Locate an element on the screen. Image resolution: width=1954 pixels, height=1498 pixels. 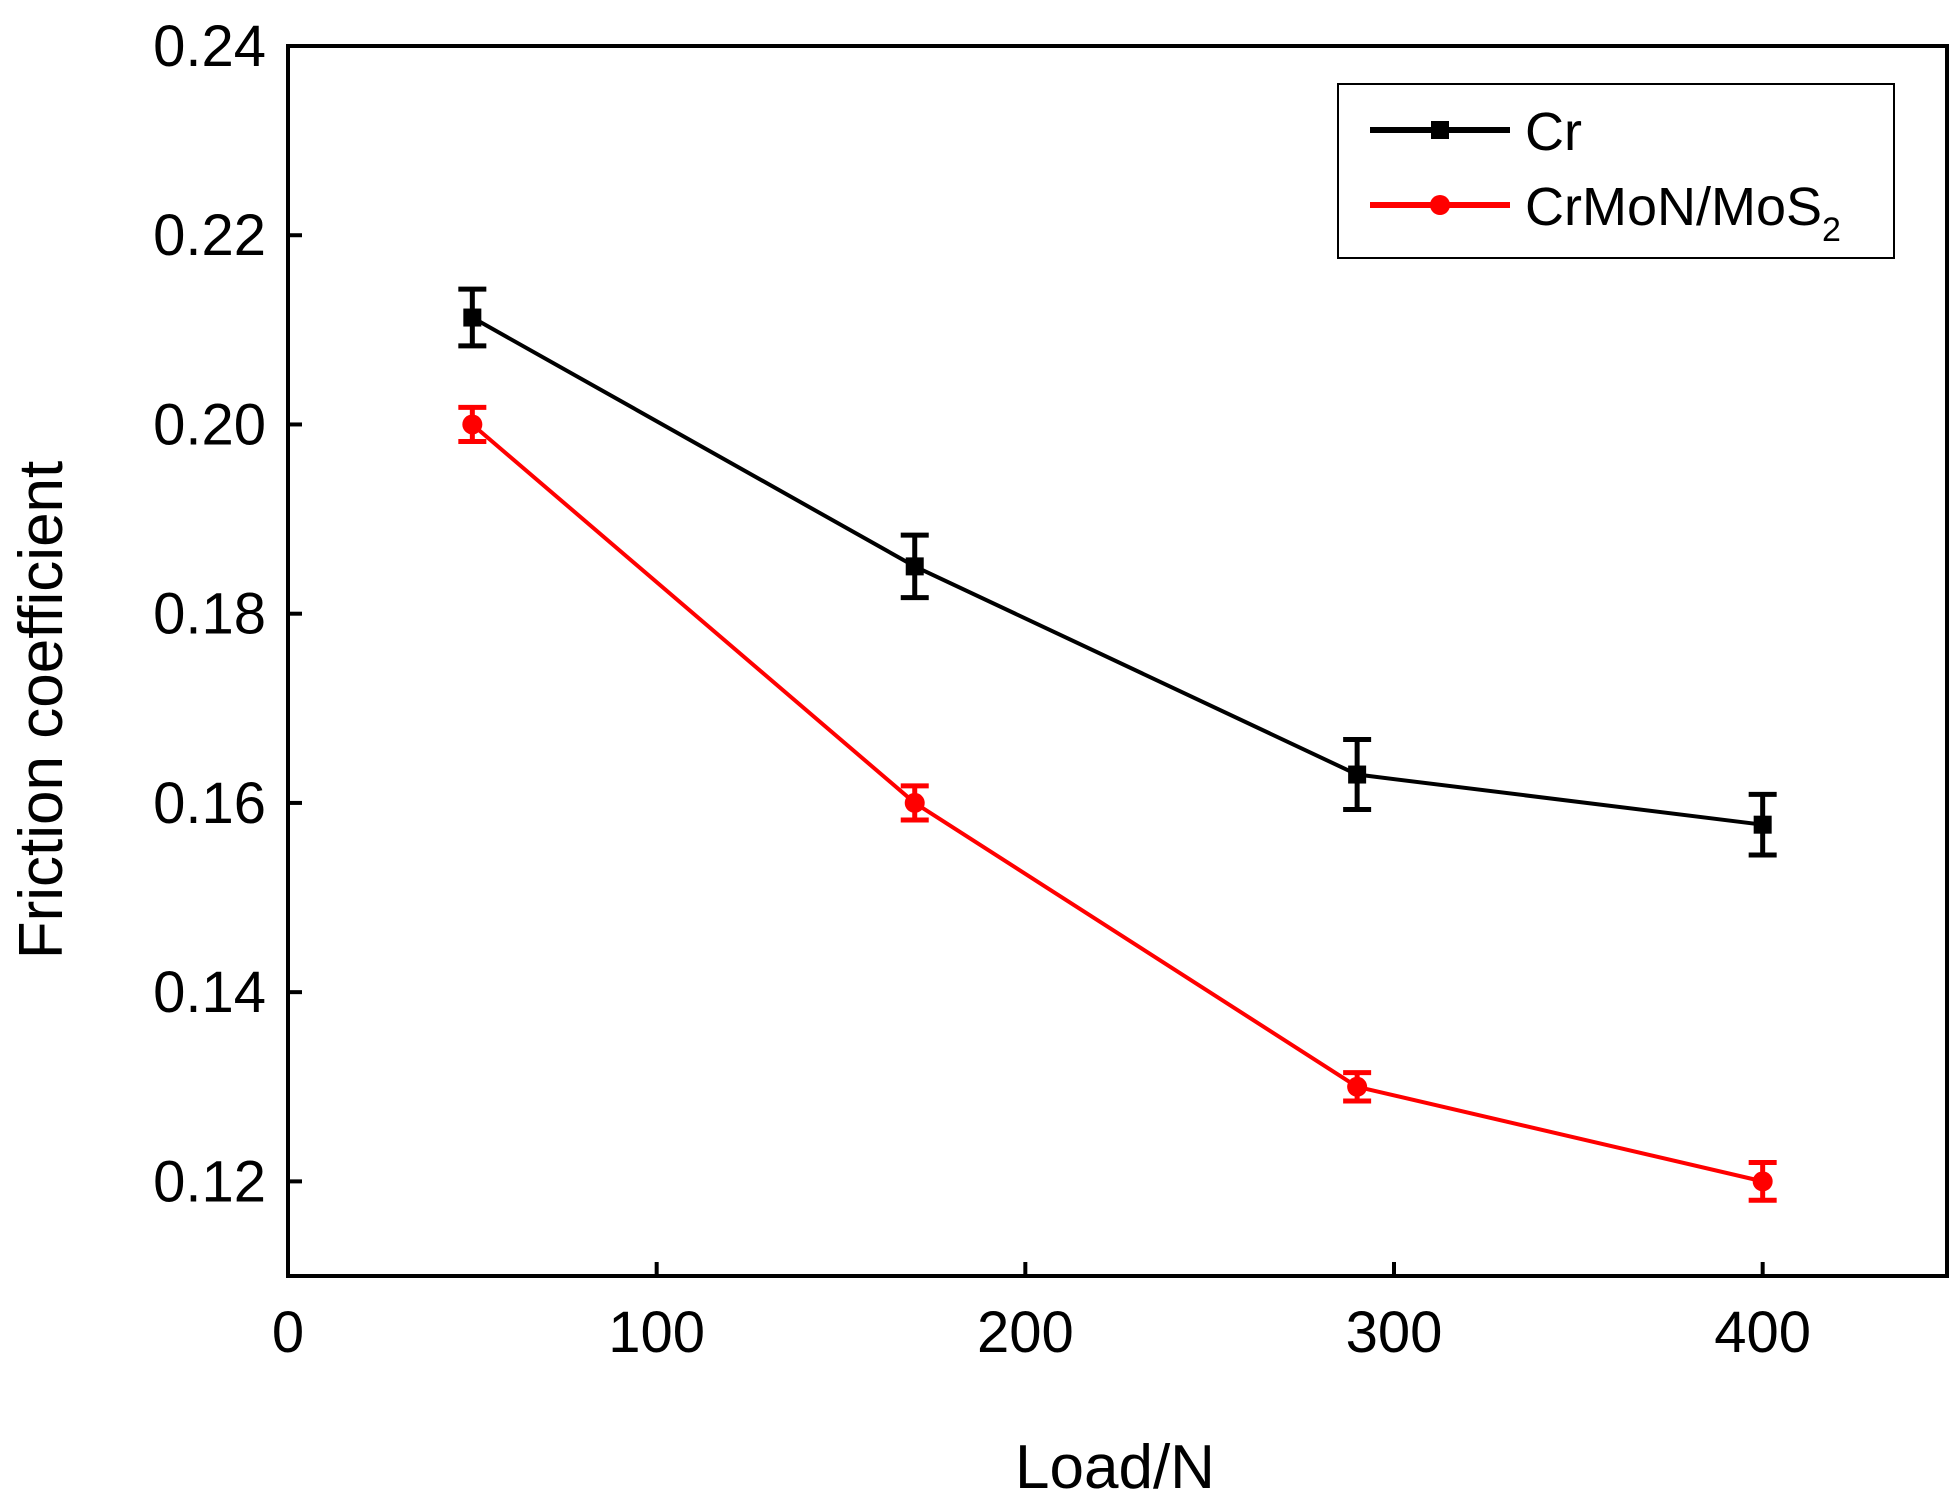
legend-label-crmon-mos2: CrMoN/MoS2 is located at coordinates (1683, 213).